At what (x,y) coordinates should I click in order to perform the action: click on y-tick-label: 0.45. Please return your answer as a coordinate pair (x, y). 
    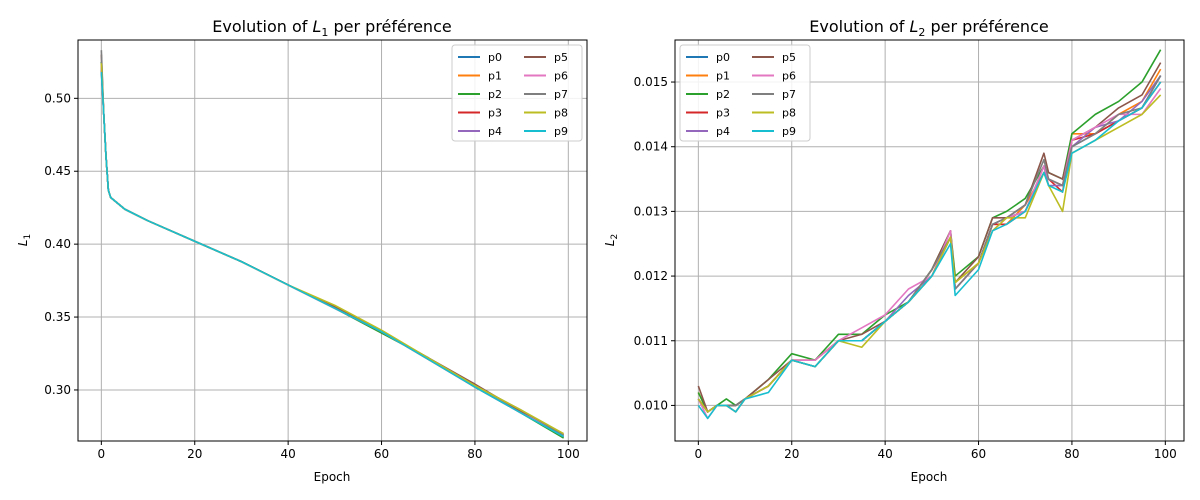
    Looking at the image, I should click on (57, 171).